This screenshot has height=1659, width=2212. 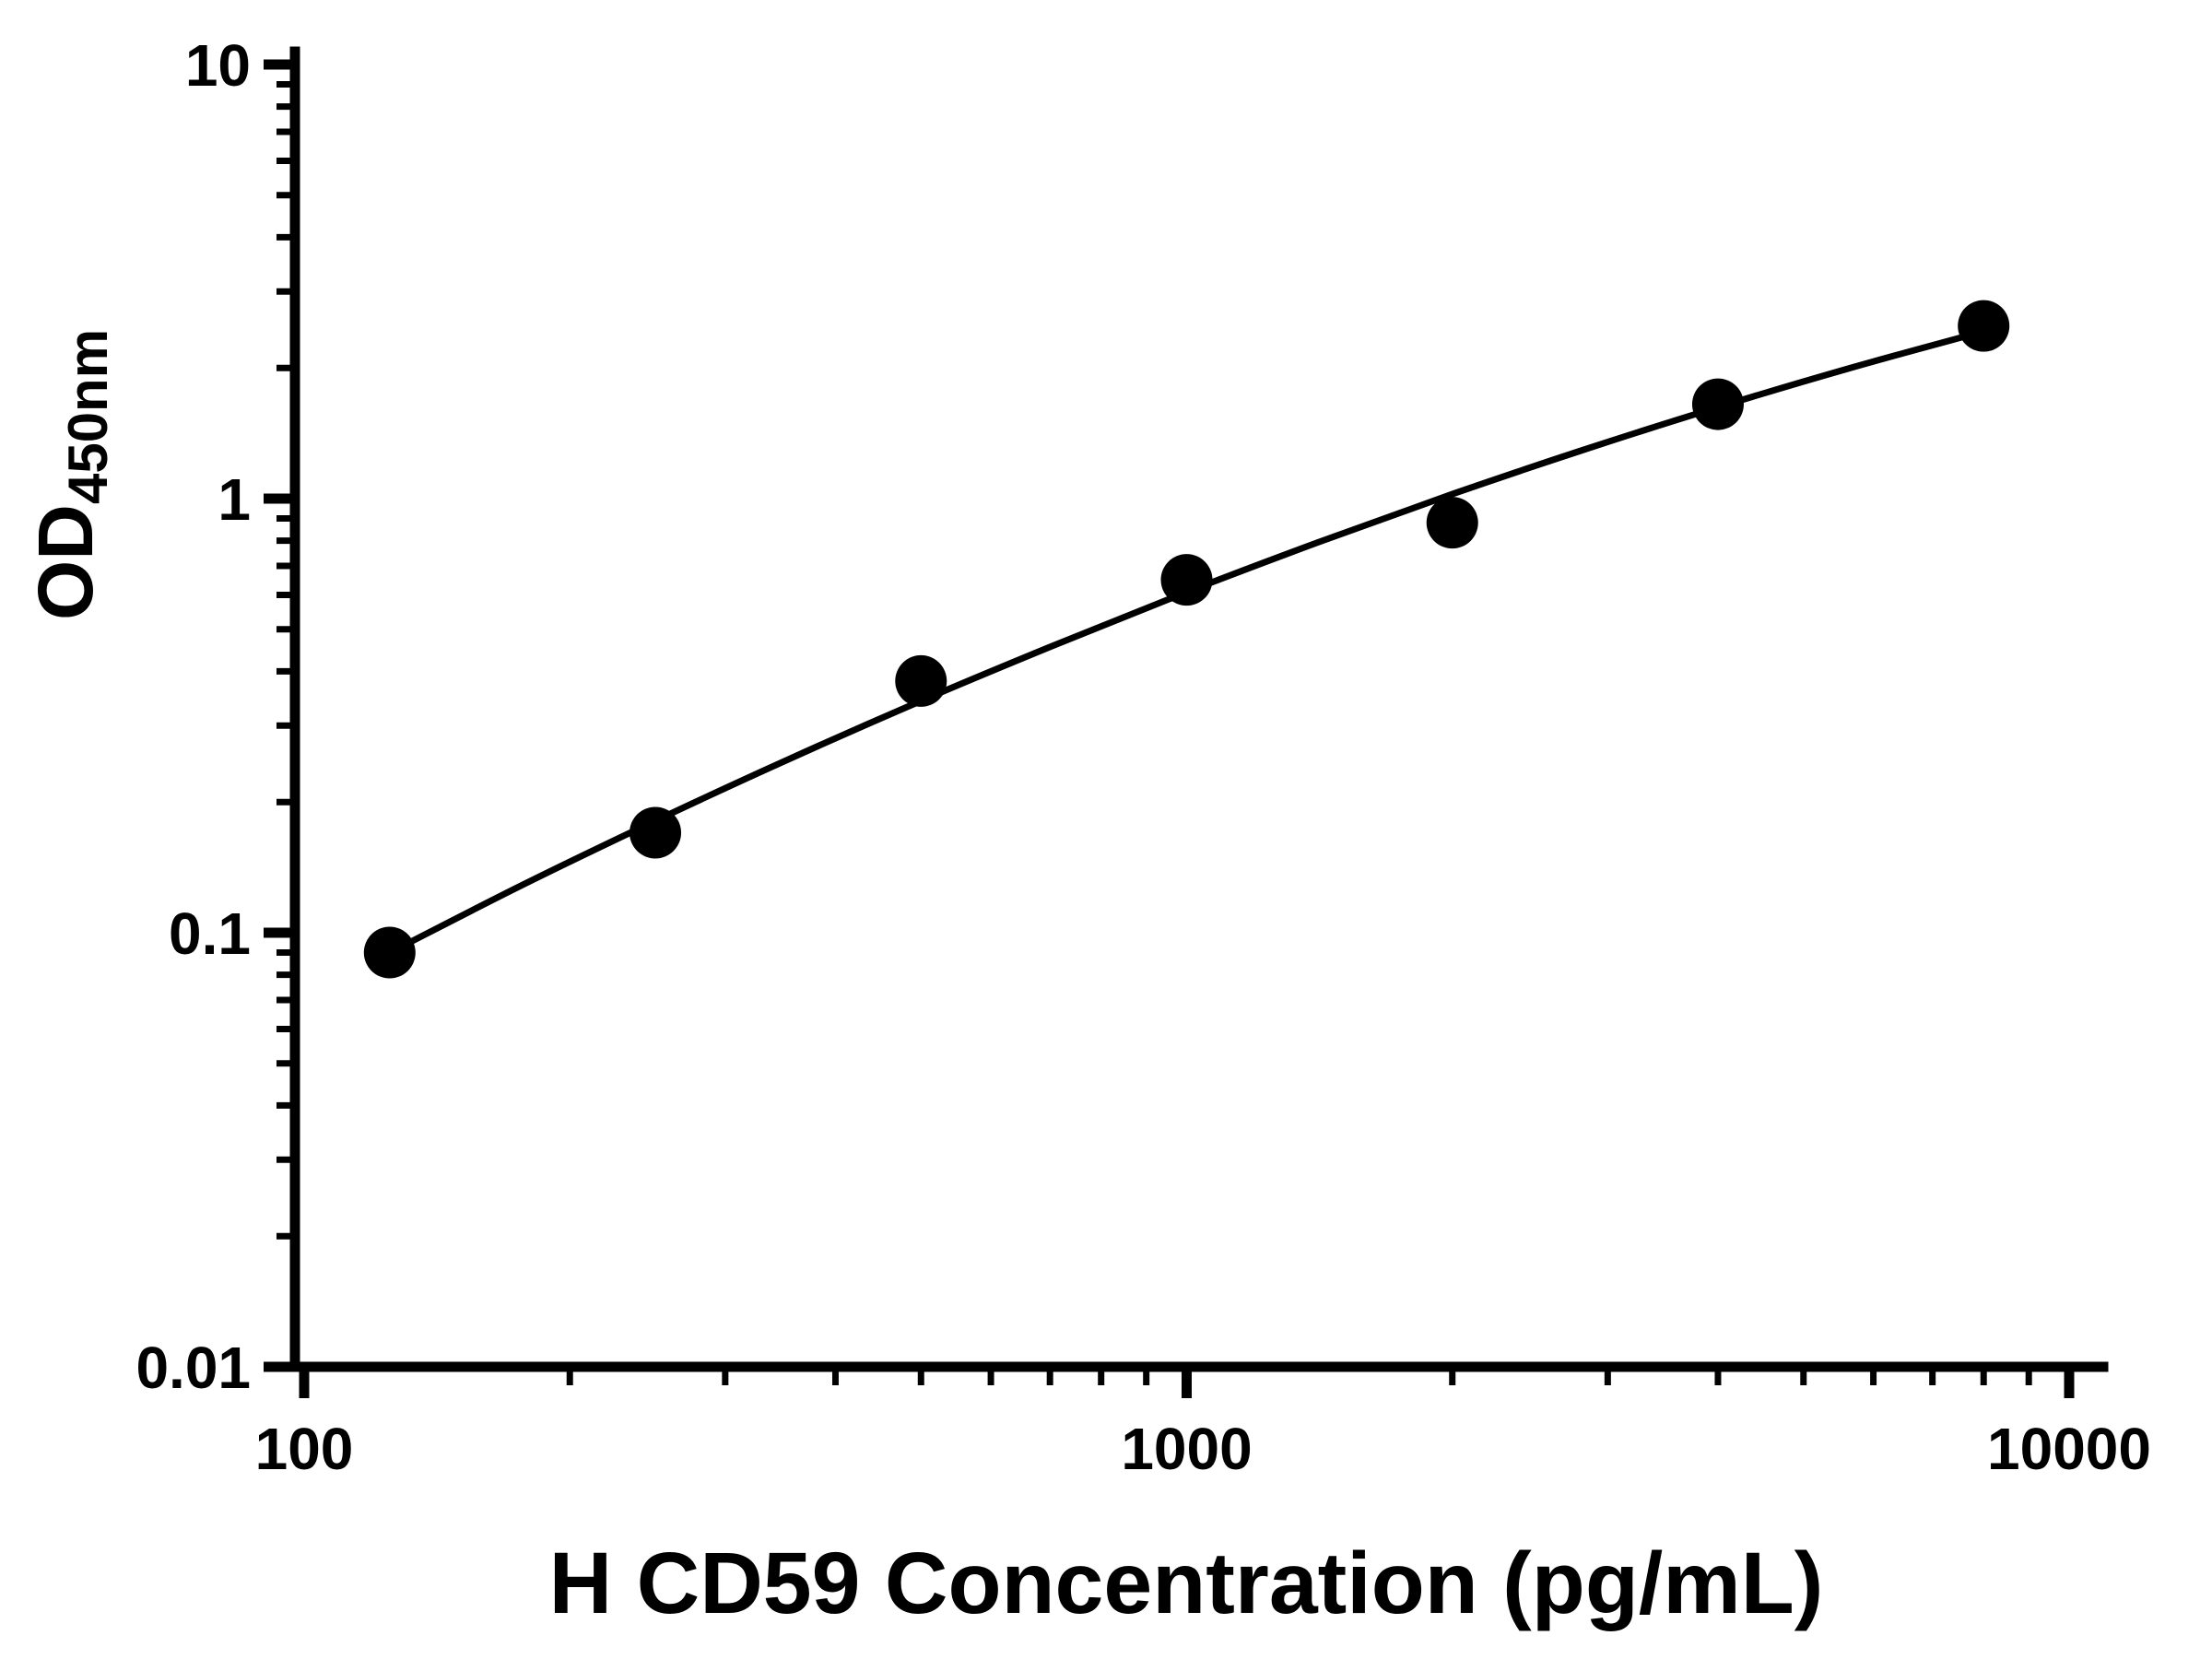 I want to click on y-axis-tick-label: 10, so click(x=218, y=65).